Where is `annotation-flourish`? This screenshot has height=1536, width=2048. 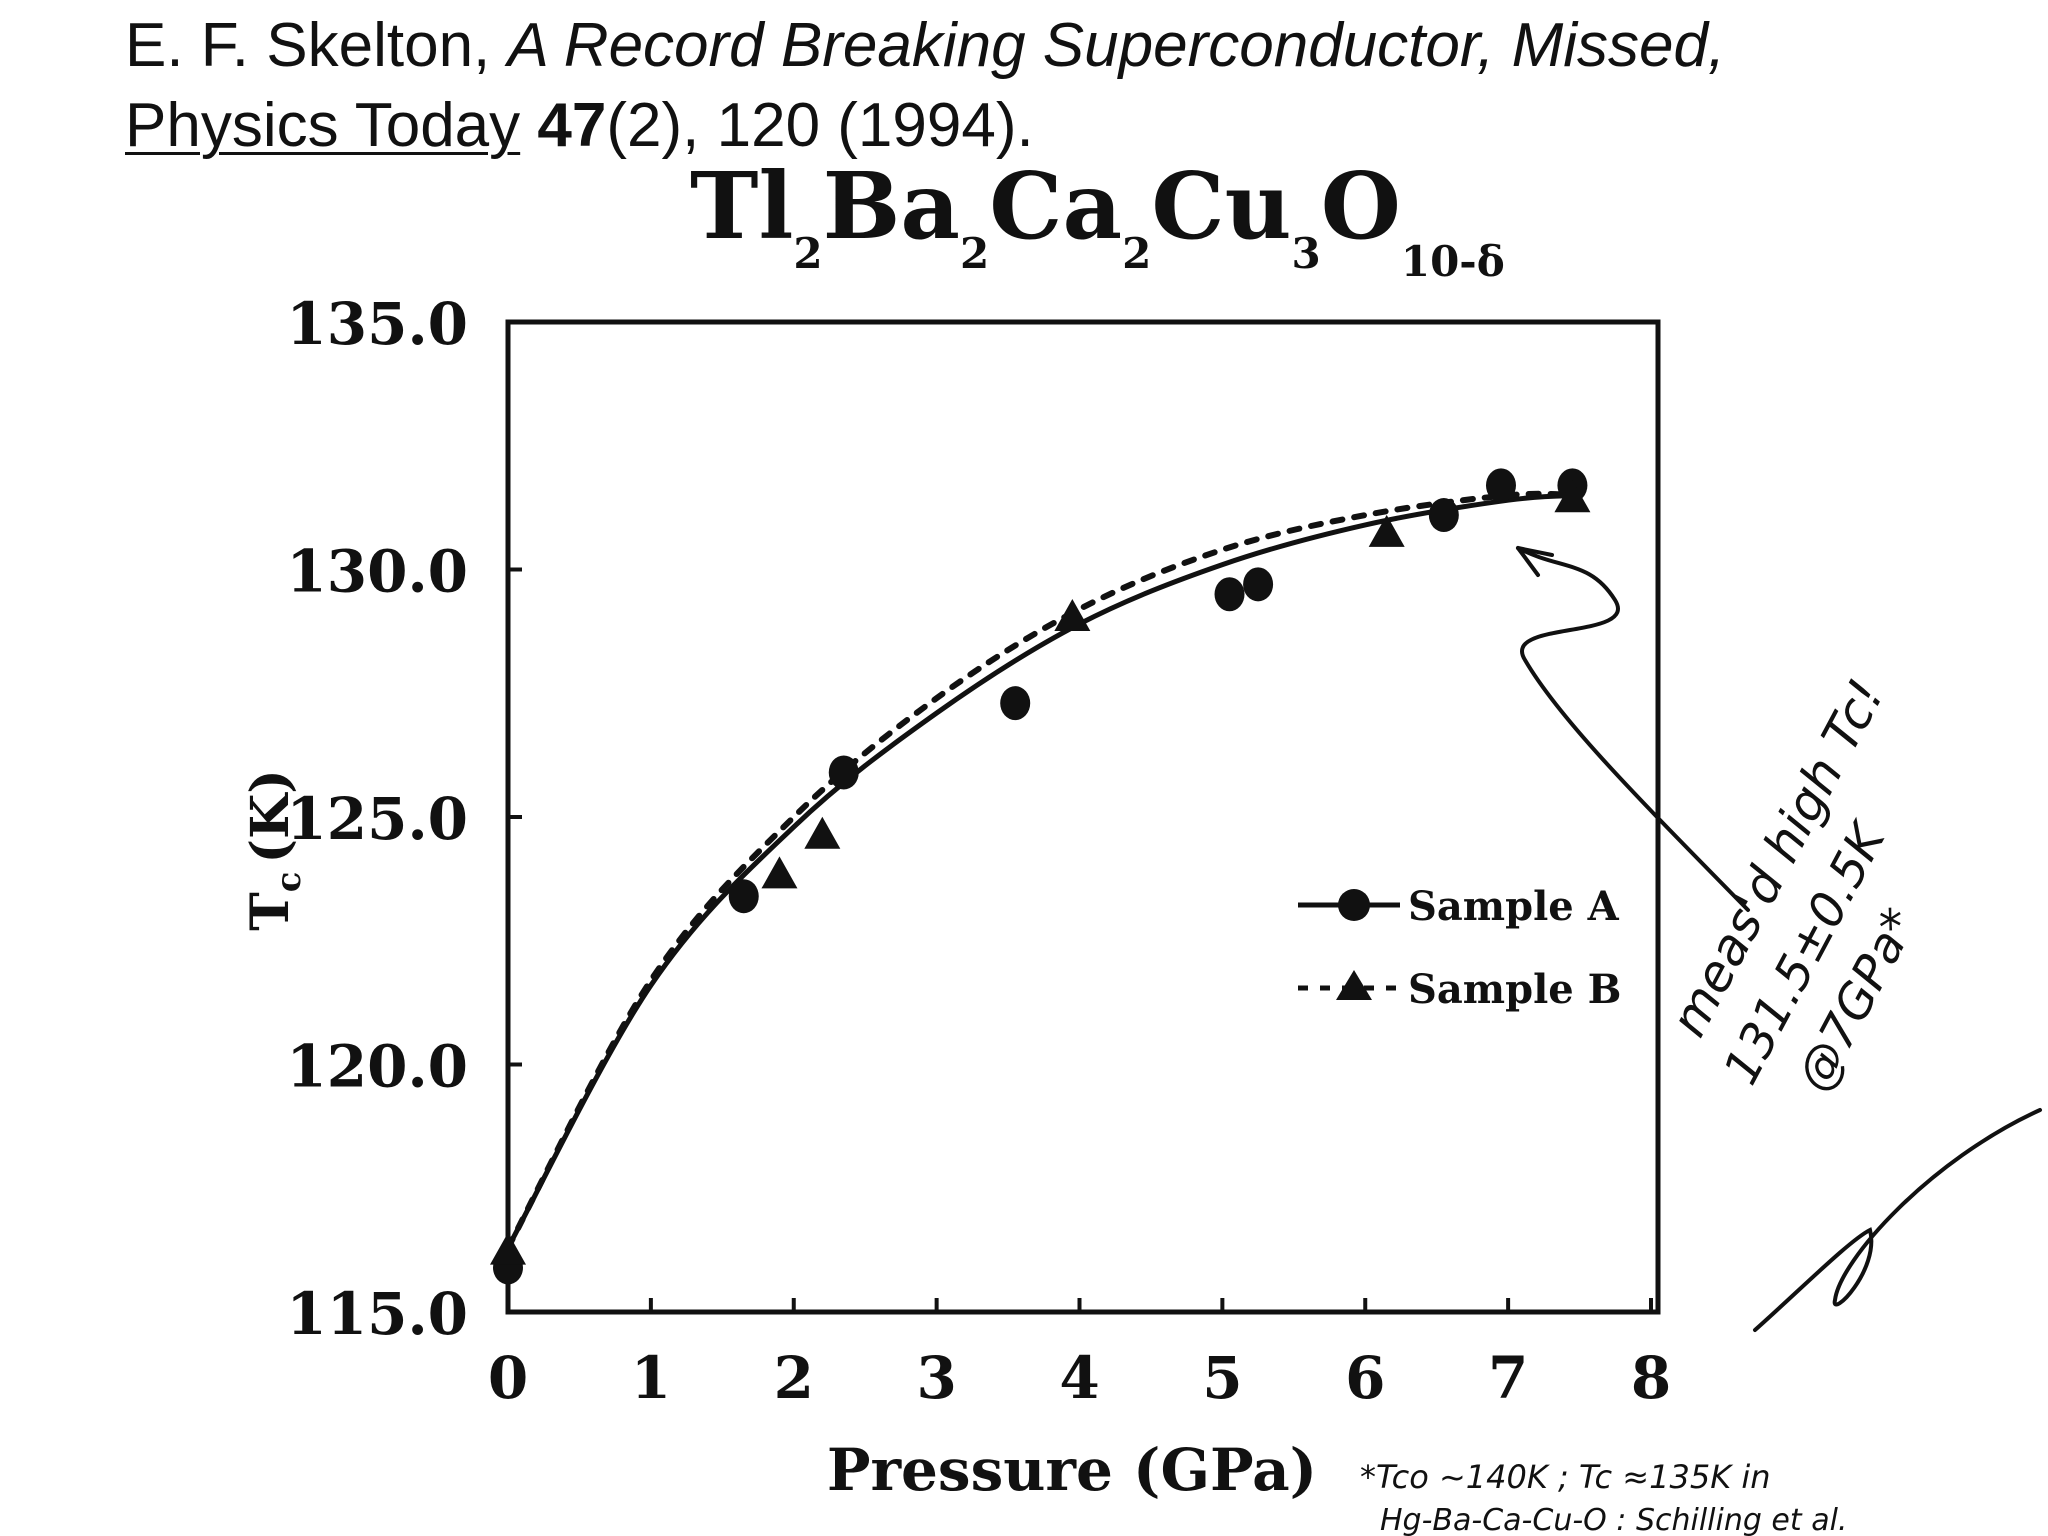
annotation-flourish is located at coordinates (1897, 1220).